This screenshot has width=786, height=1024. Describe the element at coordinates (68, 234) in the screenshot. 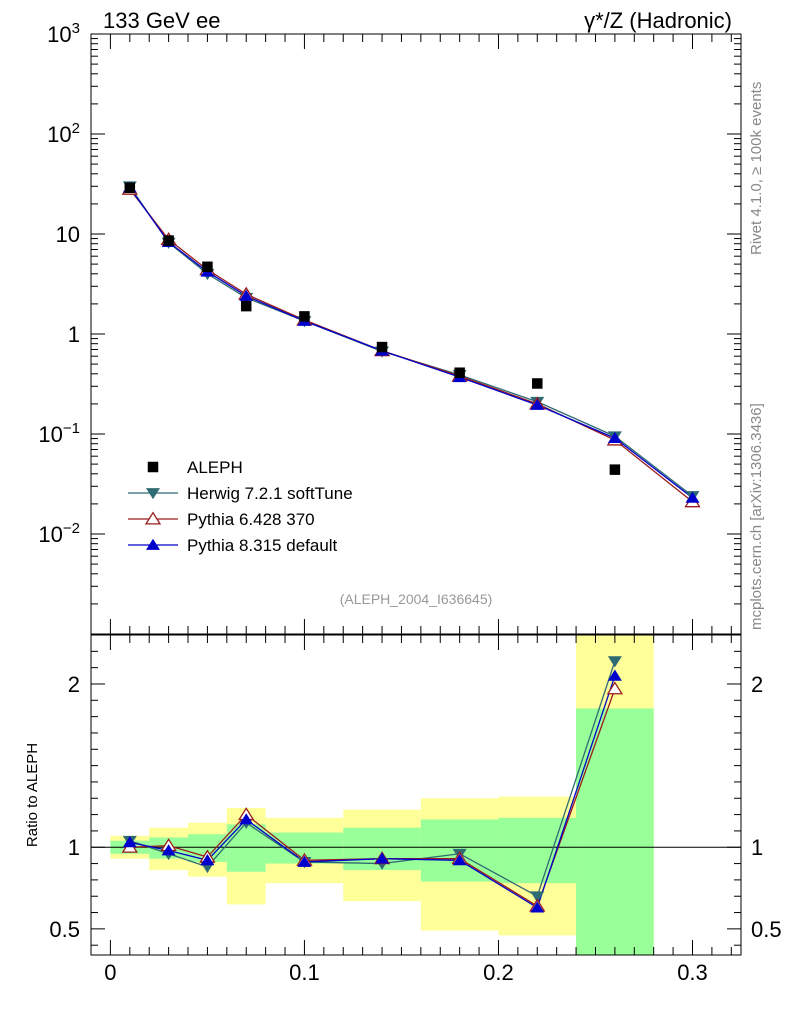

I see `main-y-tick-label: 10` at that location.